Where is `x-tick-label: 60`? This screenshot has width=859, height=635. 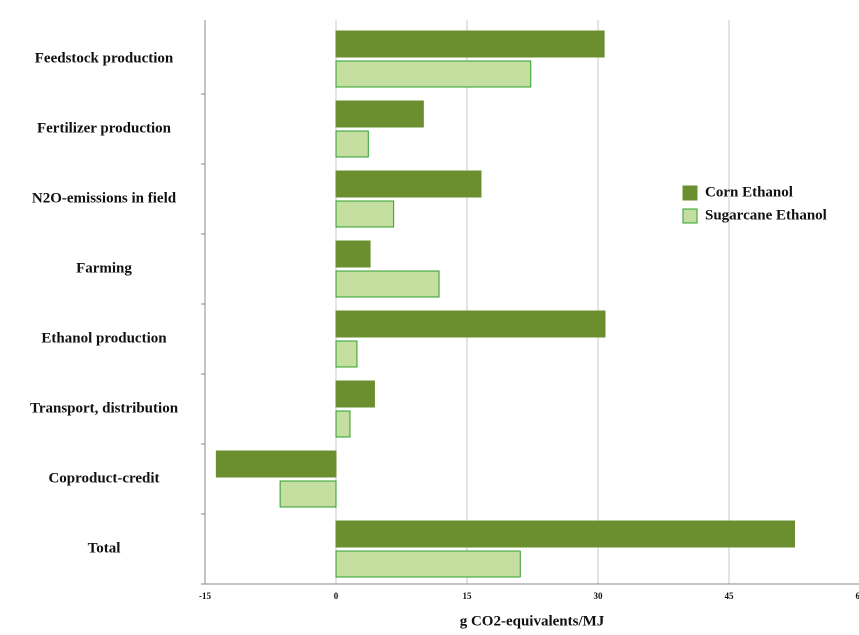 x-tick-label: 60 is located at coordinates (857, 596).